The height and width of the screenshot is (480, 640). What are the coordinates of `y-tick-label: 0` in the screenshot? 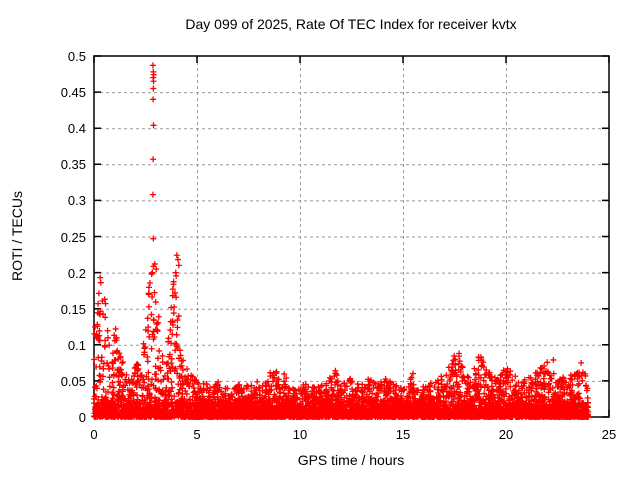 It's located at (82, 417).